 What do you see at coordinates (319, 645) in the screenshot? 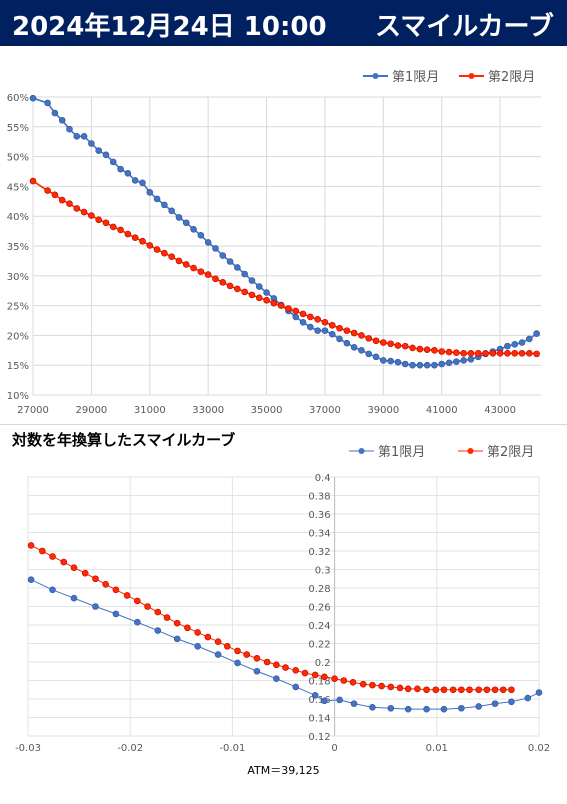
I see `y-tick-label: 0.22` at bounding box center [319, 645].